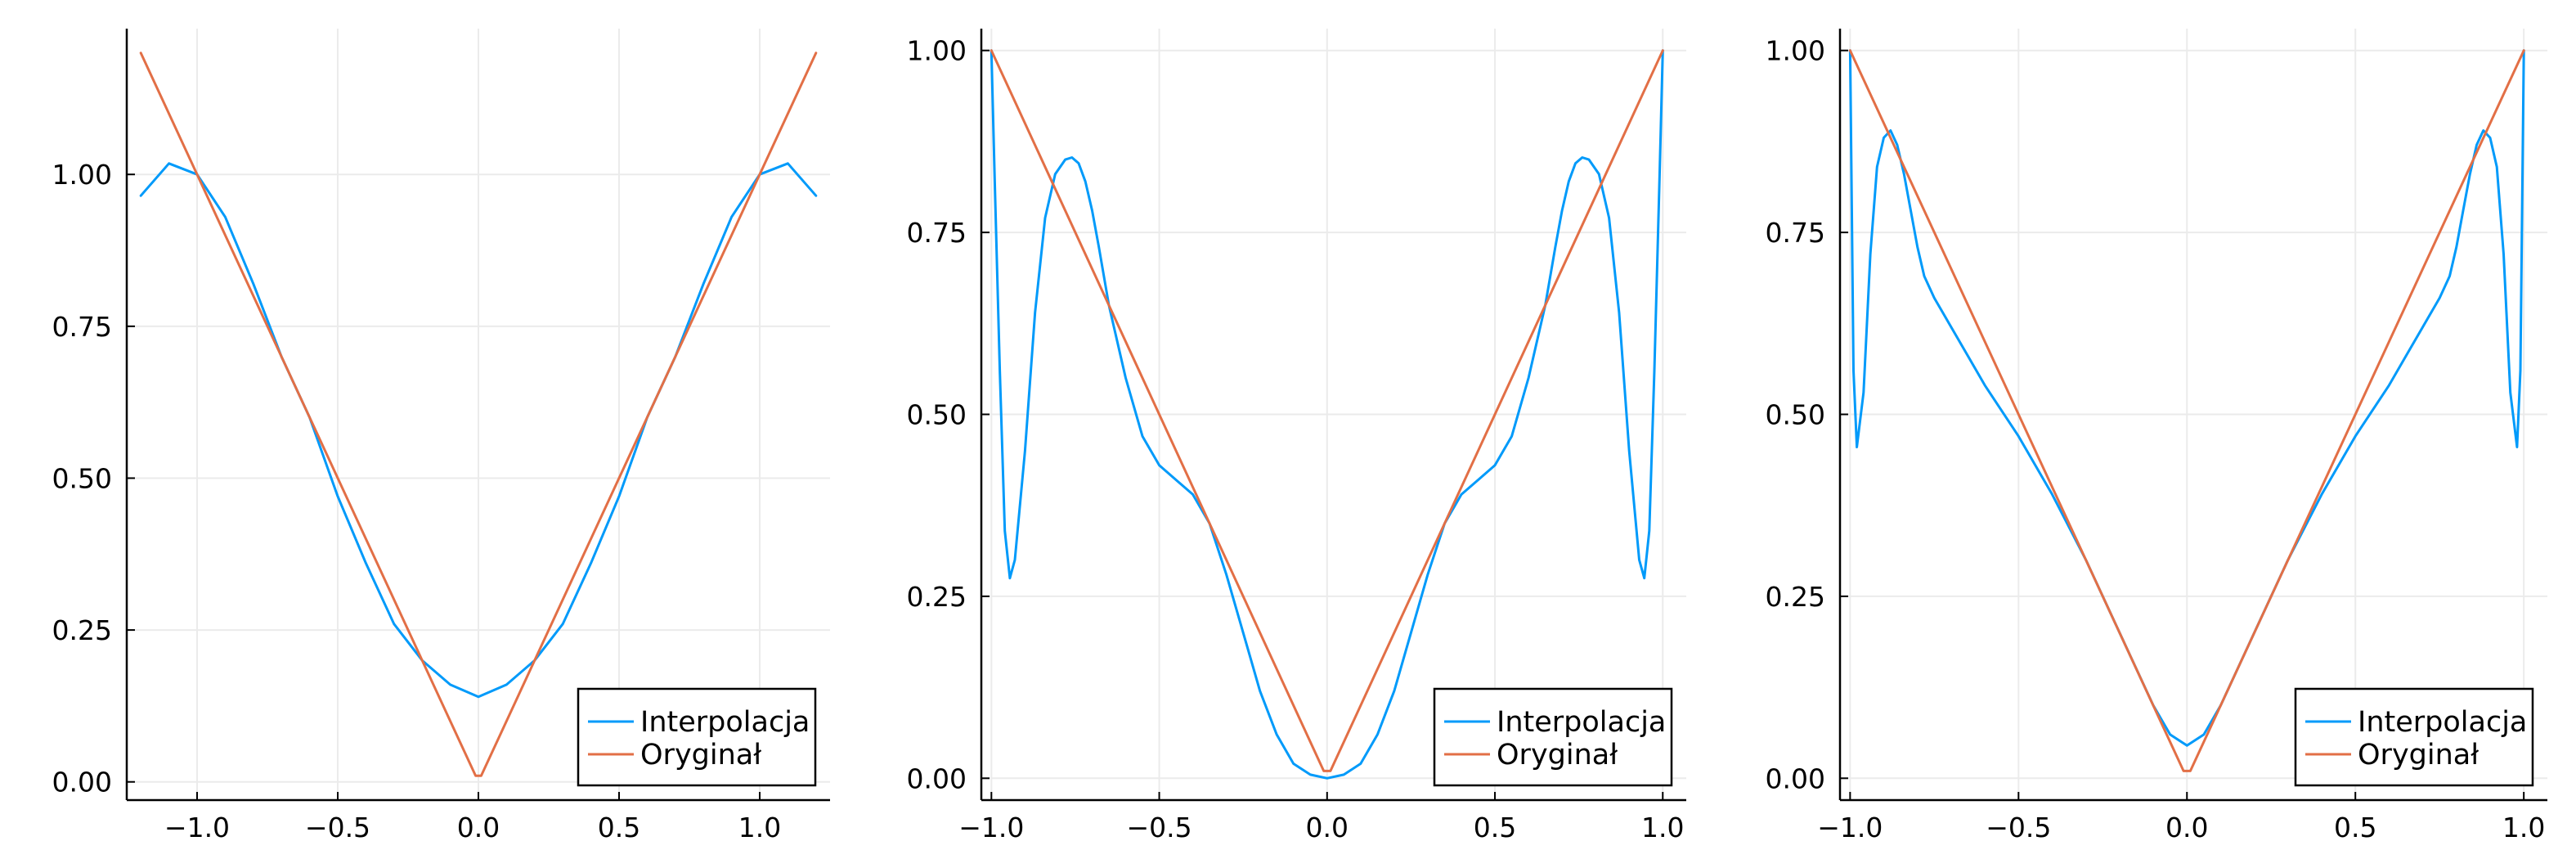 The image size is (2576, 859). What do you see at coordinates (937, 51) in the screenshot?
I see `y-tick-label-2-4: 1.00` at bounding box center [937, 51].